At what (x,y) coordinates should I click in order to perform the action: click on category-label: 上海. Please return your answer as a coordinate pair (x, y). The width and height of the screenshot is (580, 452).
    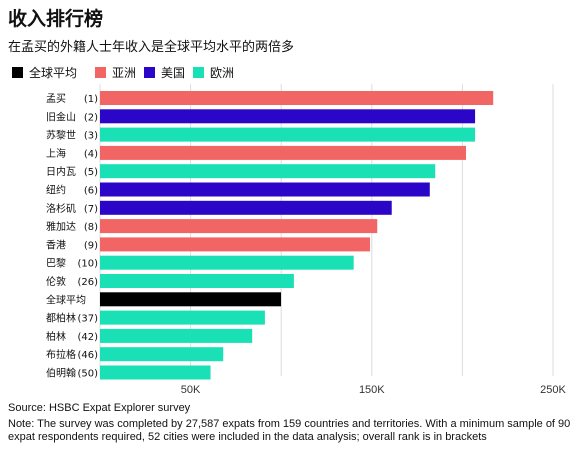
    Looking at the image, I should click on (56, 153).